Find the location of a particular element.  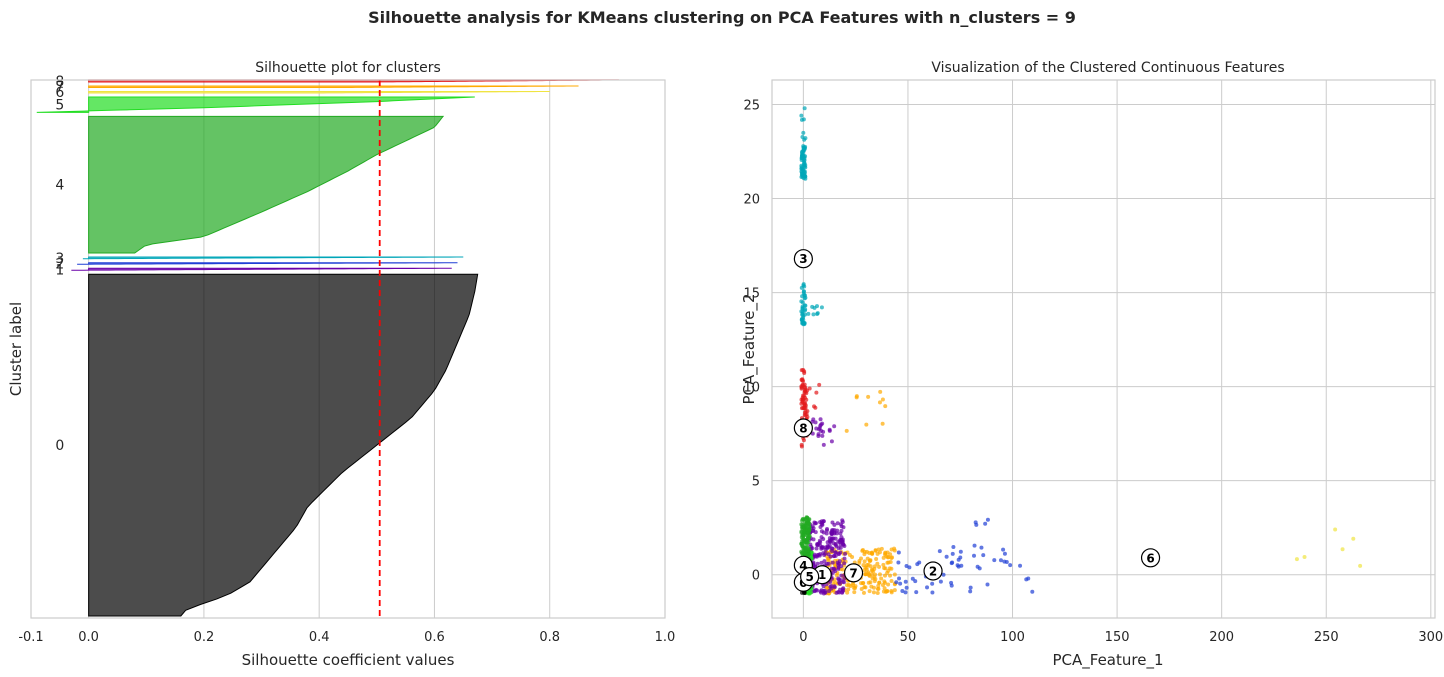

silhouette-x-tick-label: 0.0 is located at coordinates (88, 637).